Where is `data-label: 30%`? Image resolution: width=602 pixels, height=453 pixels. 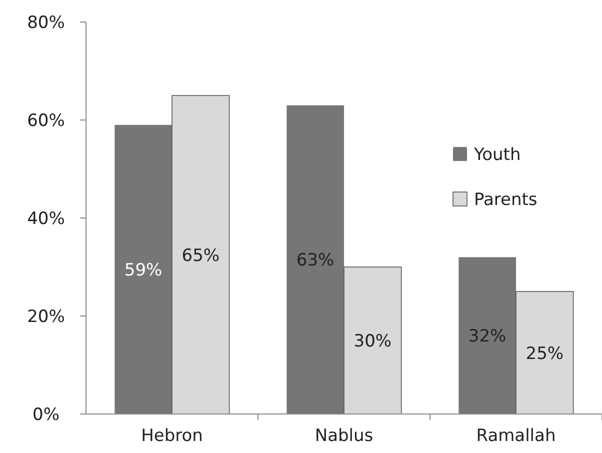 data-label: 30% is located at coordinates (373, 342).